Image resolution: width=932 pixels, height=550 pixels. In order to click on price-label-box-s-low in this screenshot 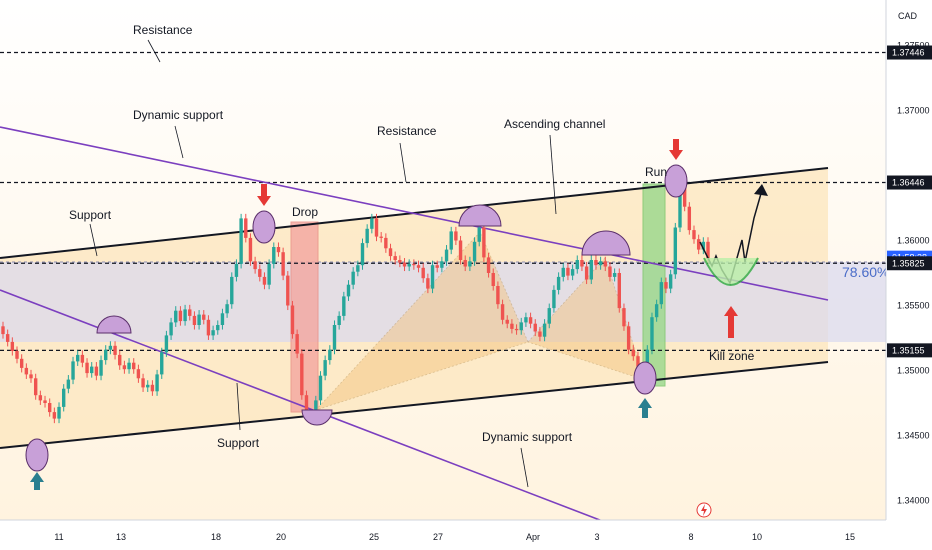, I will do `click(909, 350)`.